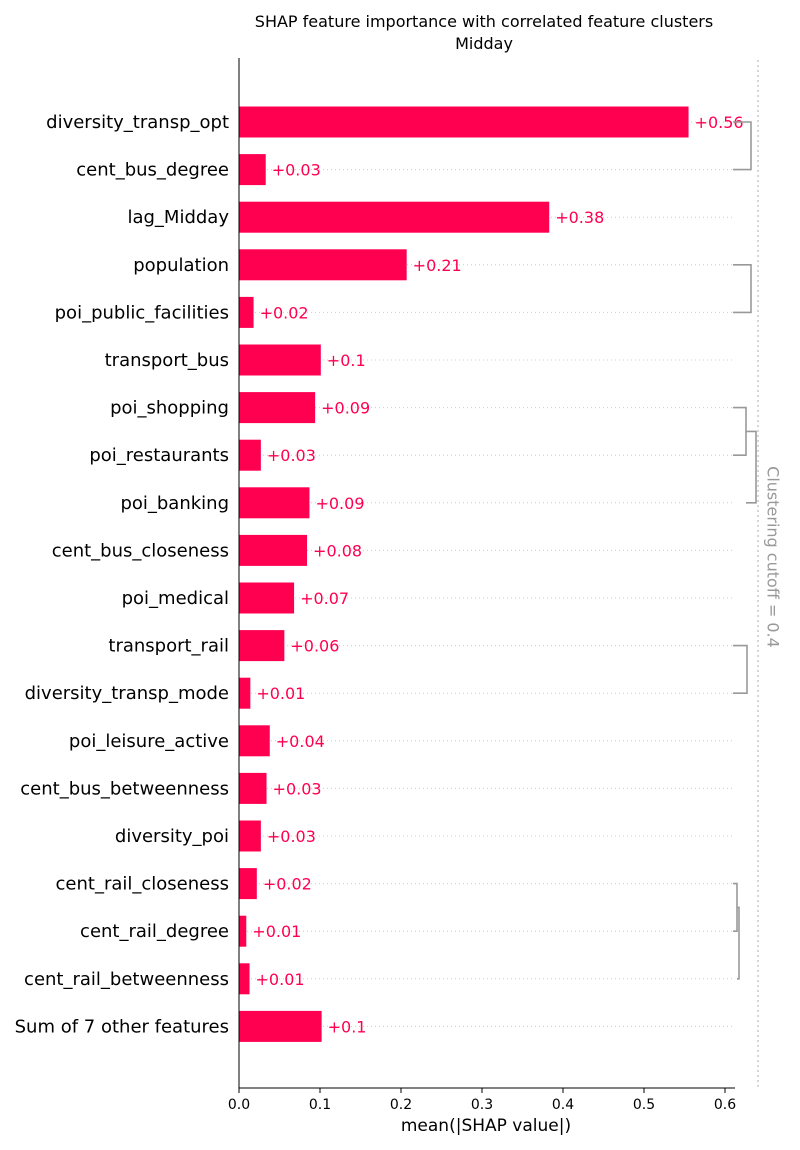 The image size is (800, 1150). I want to click on category-label: transport_bus, so click(167, 360).